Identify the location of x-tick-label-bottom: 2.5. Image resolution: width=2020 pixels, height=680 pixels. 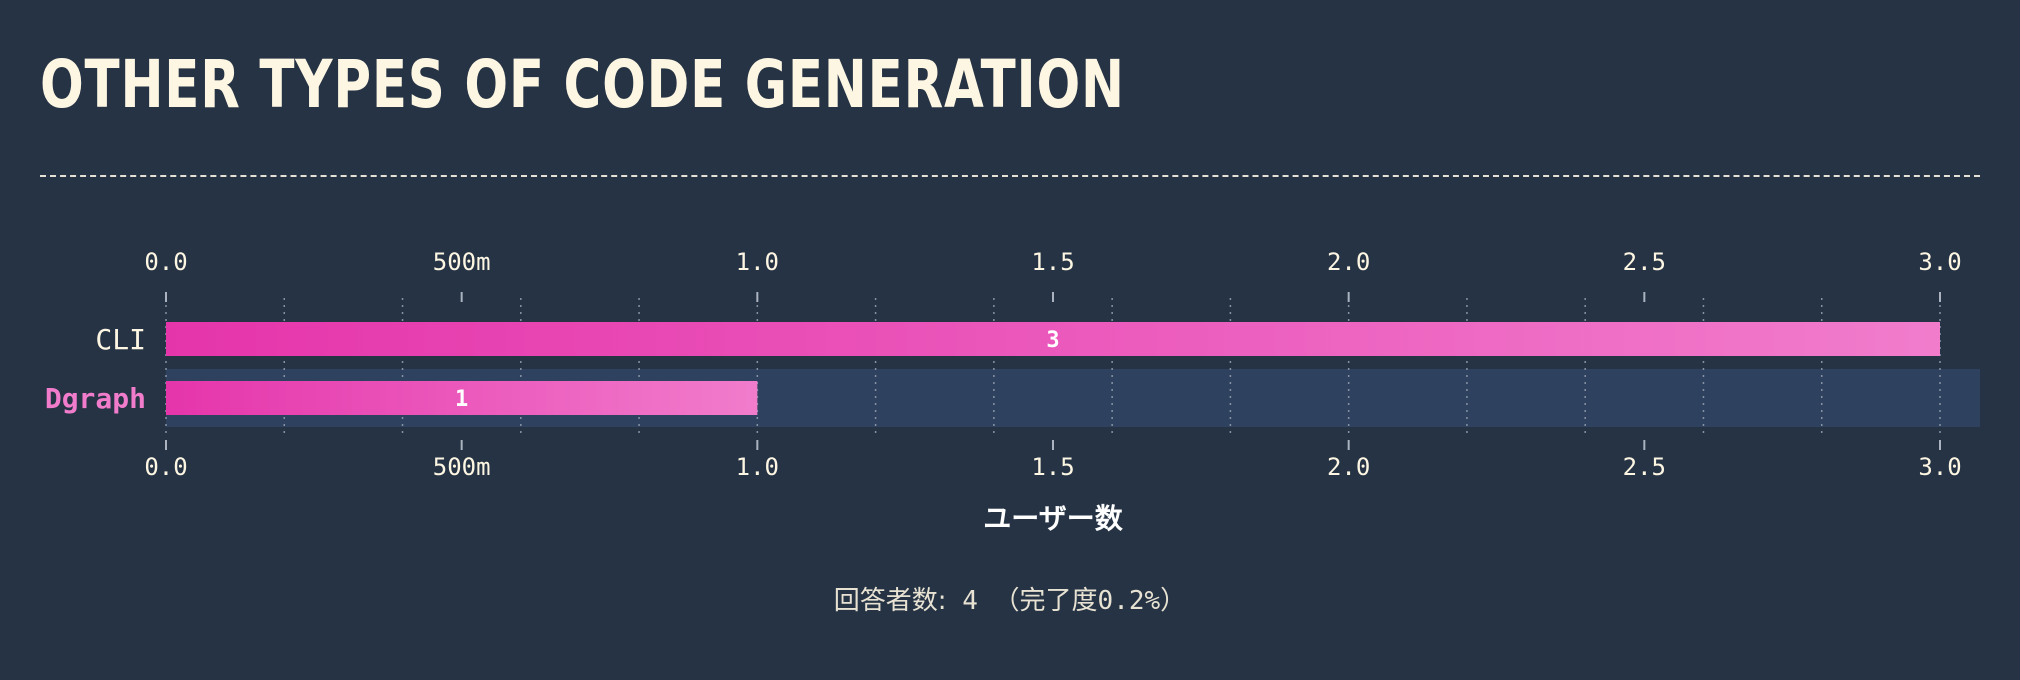
(1644, 467).